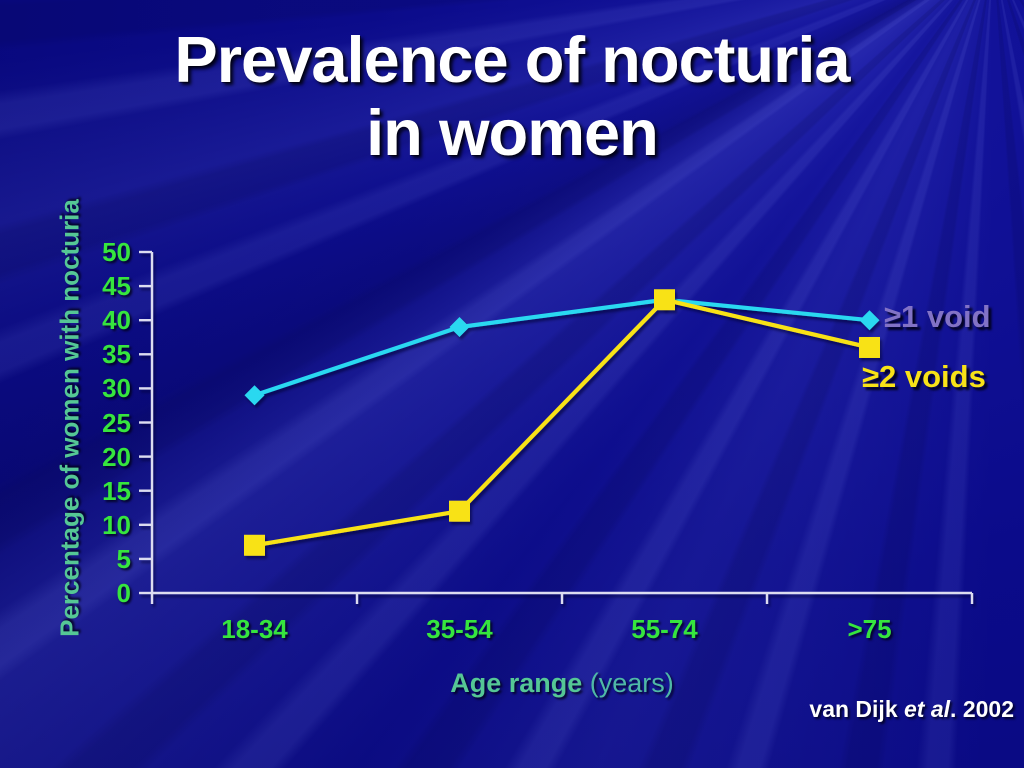 Image resolution: width=1024 pixels, height=768 pixels. I want to click on y-tick-label: 15, so click(116, 490).